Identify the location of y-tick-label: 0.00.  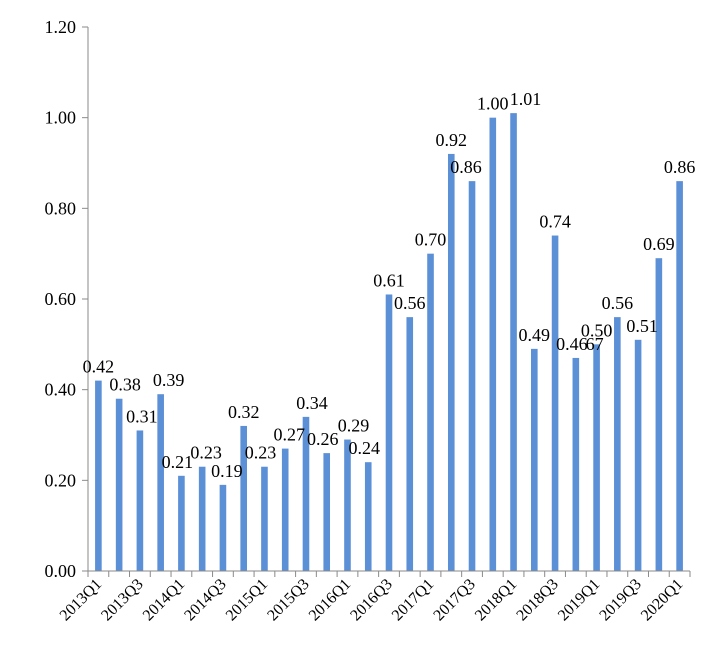
(61, 571).